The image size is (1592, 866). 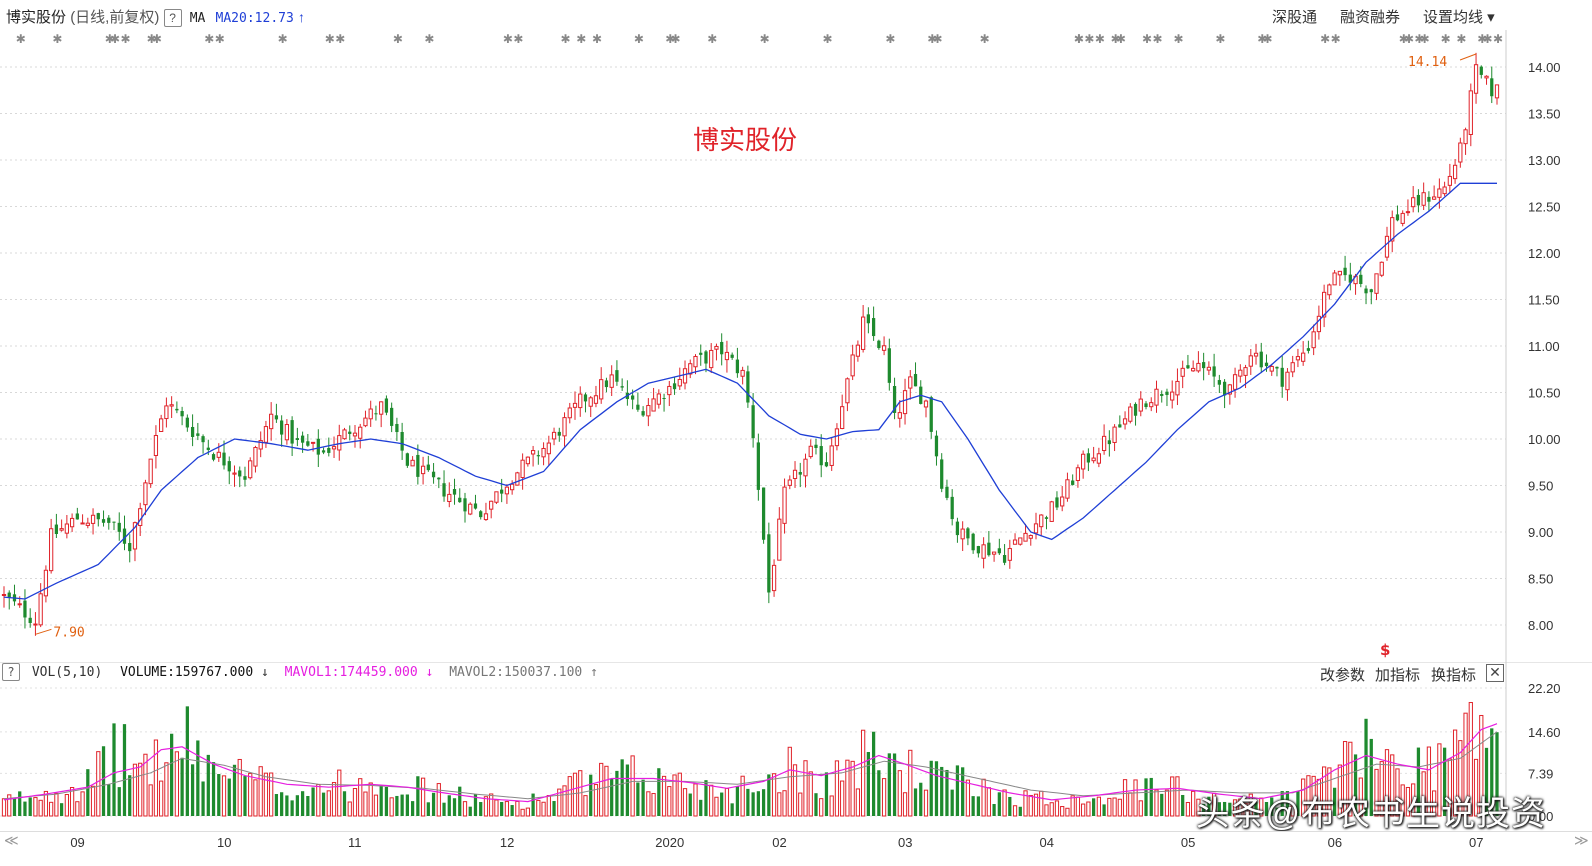 I want to click on add-indicator-button: 加指标, so click(x=1398, y=675).